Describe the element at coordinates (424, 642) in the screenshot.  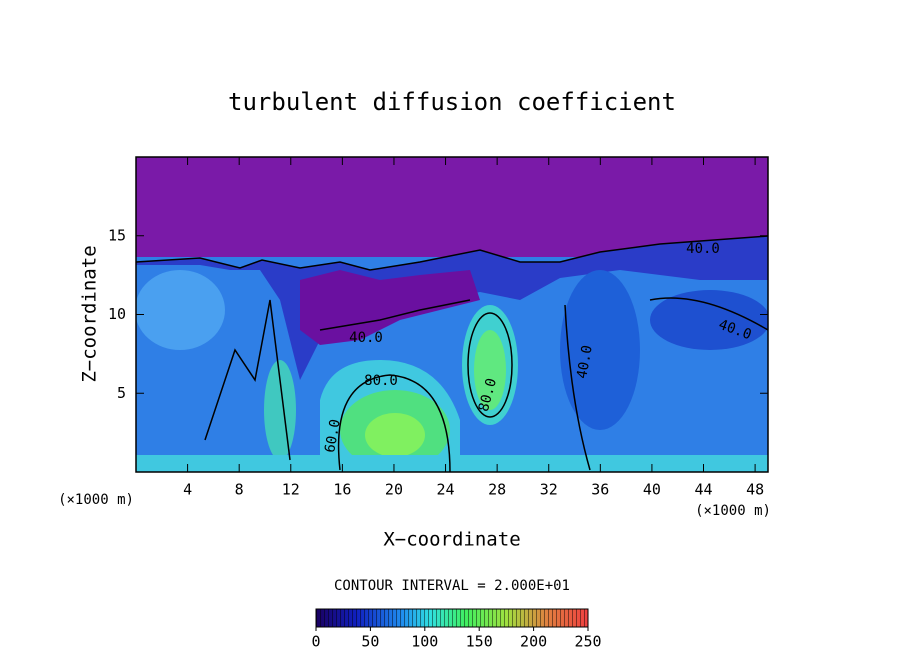
I see `colorbar-tick-label: 100` at that location.